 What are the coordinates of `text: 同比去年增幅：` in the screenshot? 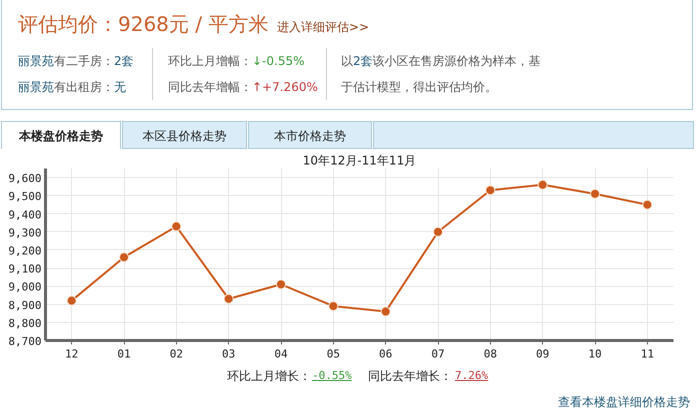 It's located at (210, 87).